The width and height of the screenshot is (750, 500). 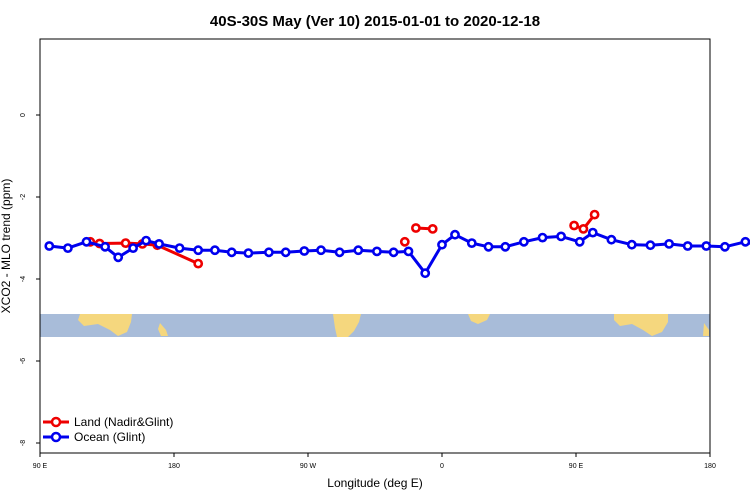 What do you see at coordinates (109, 437) in the screenshot?
I see `legend-ocean-label: Ocean (Glint)` at bounding box center [109, 437].